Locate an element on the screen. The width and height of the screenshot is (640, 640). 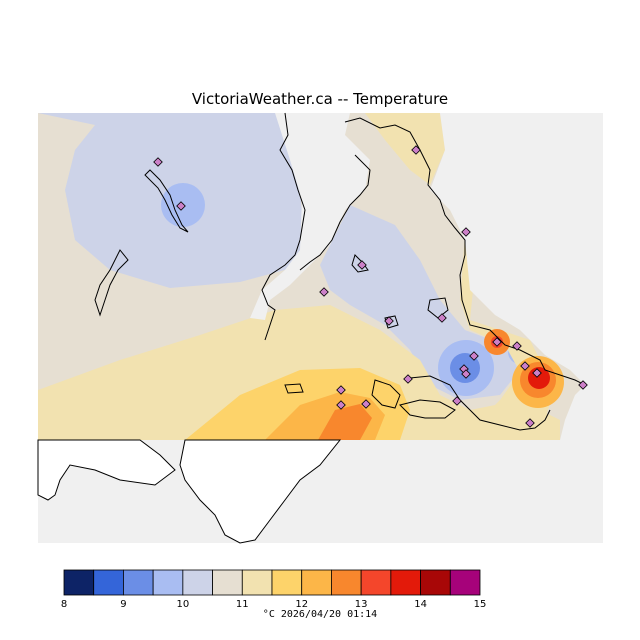
legend-tick-label: 8 is located at coordinates (64, 604).